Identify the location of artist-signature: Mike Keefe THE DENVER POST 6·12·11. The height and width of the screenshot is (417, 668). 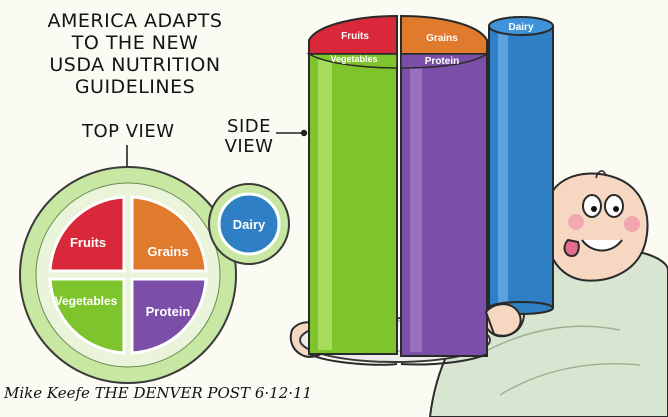
(158, 393).